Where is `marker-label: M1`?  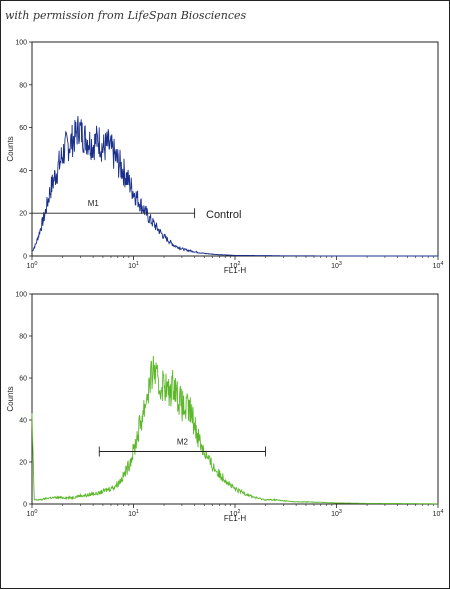 marker-label: M1 is located at coordinates (94, 203).